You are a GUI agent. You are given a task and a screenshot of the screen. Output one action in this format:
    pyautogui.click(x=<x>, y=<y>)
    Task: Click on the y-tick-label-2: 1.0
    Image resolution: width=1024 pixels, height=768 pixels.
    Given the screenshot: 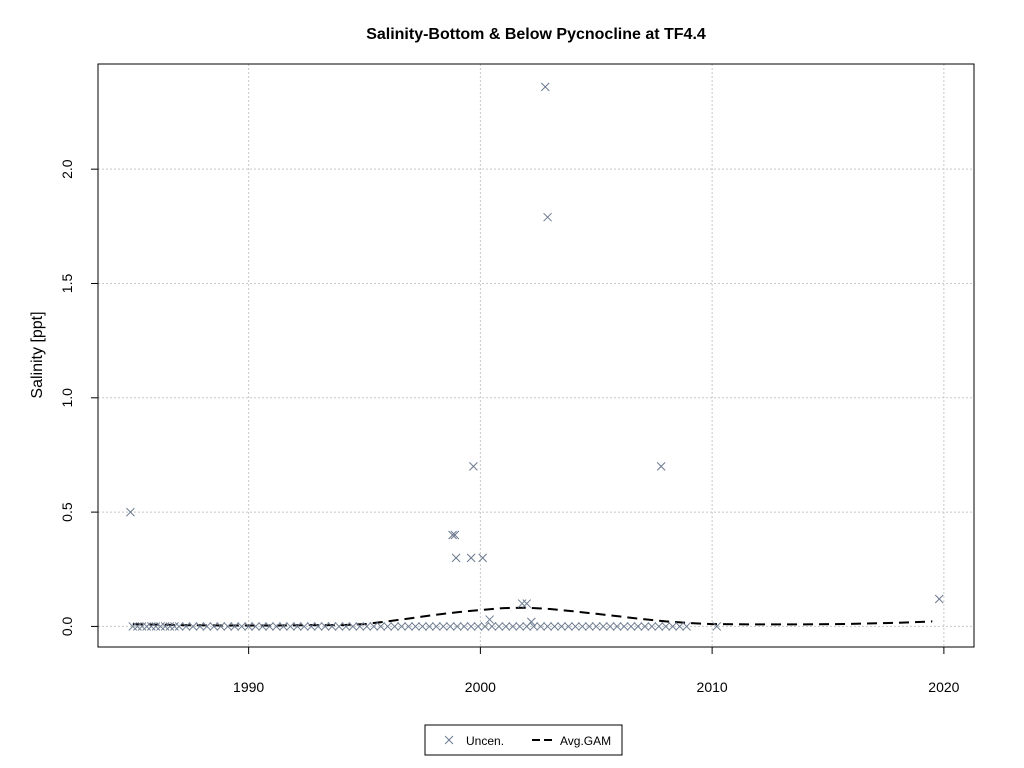 What is the action you would take?
    pyautogui.click(x=67, y=398)
    